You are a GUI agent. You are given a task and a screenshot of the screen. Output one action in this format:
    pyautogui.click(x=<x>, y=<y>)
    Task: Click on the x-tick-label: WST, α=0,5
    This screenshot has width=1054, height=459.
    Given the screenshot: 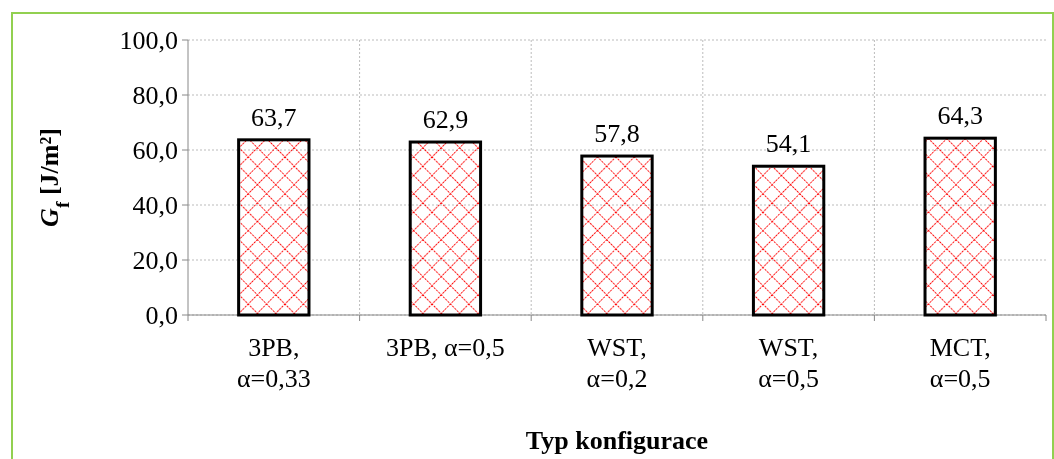 What is the action you would take?
    pyautogui.click(x=788, y=363)
    